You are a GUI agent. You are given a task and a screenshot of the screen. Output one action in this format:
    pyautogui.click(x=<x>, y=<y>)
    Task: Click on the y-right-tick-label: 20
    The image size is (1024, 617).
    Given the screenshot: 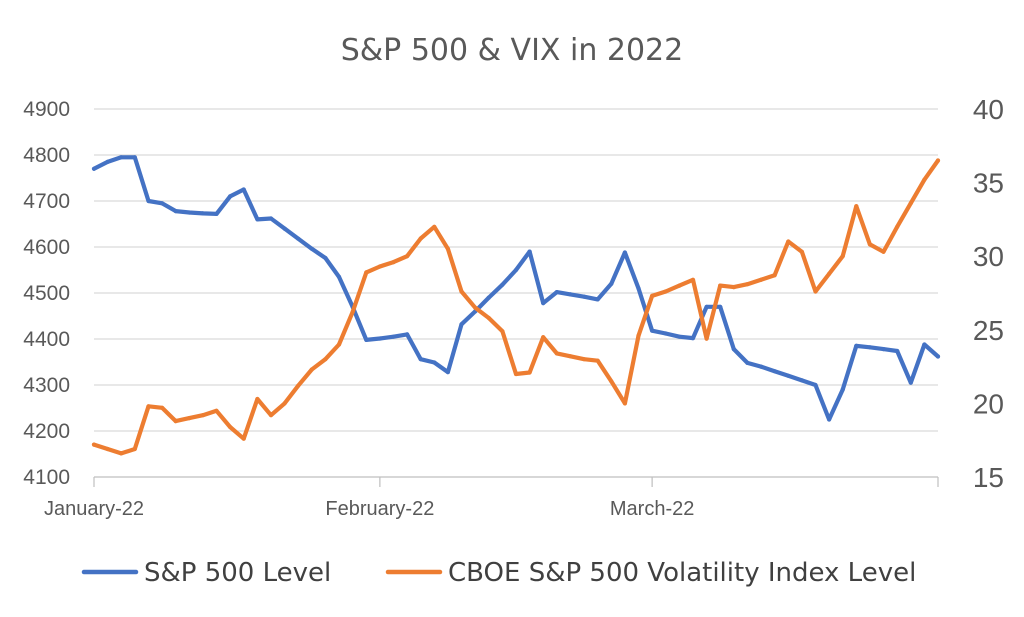 What is the action you would take?
    pyautogui.click(x=988, y=403)
    